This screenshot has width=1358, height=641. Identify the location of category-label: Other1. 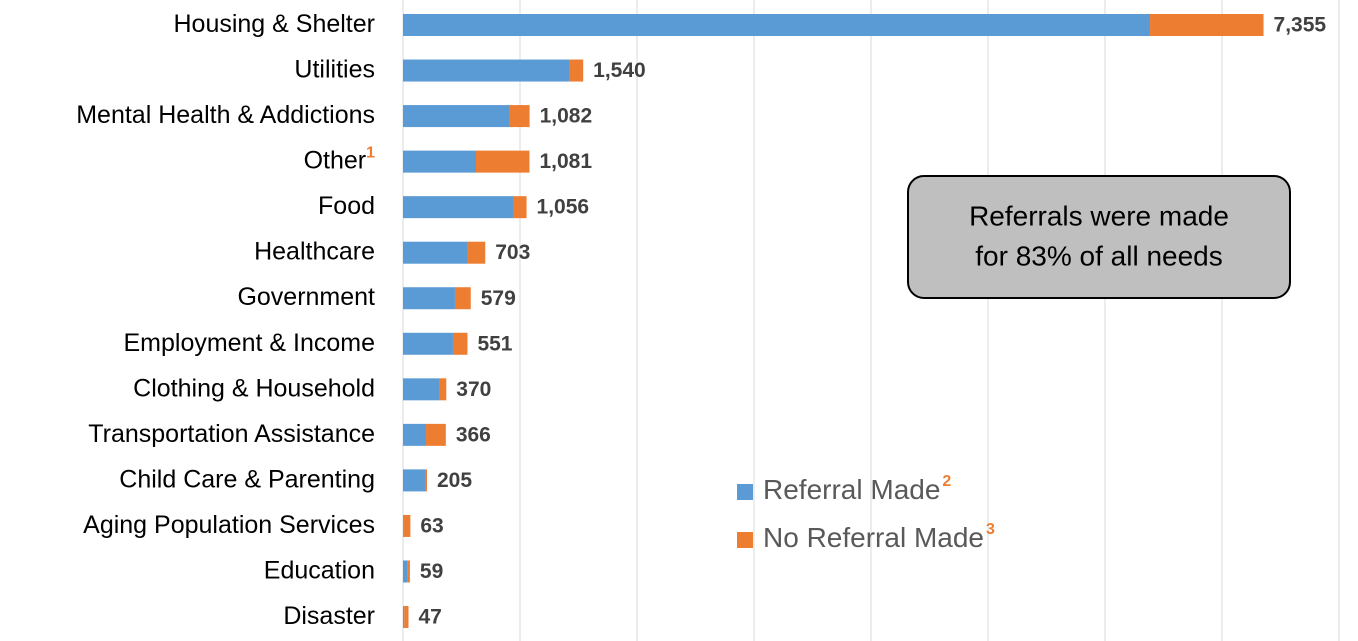
(340, 159).